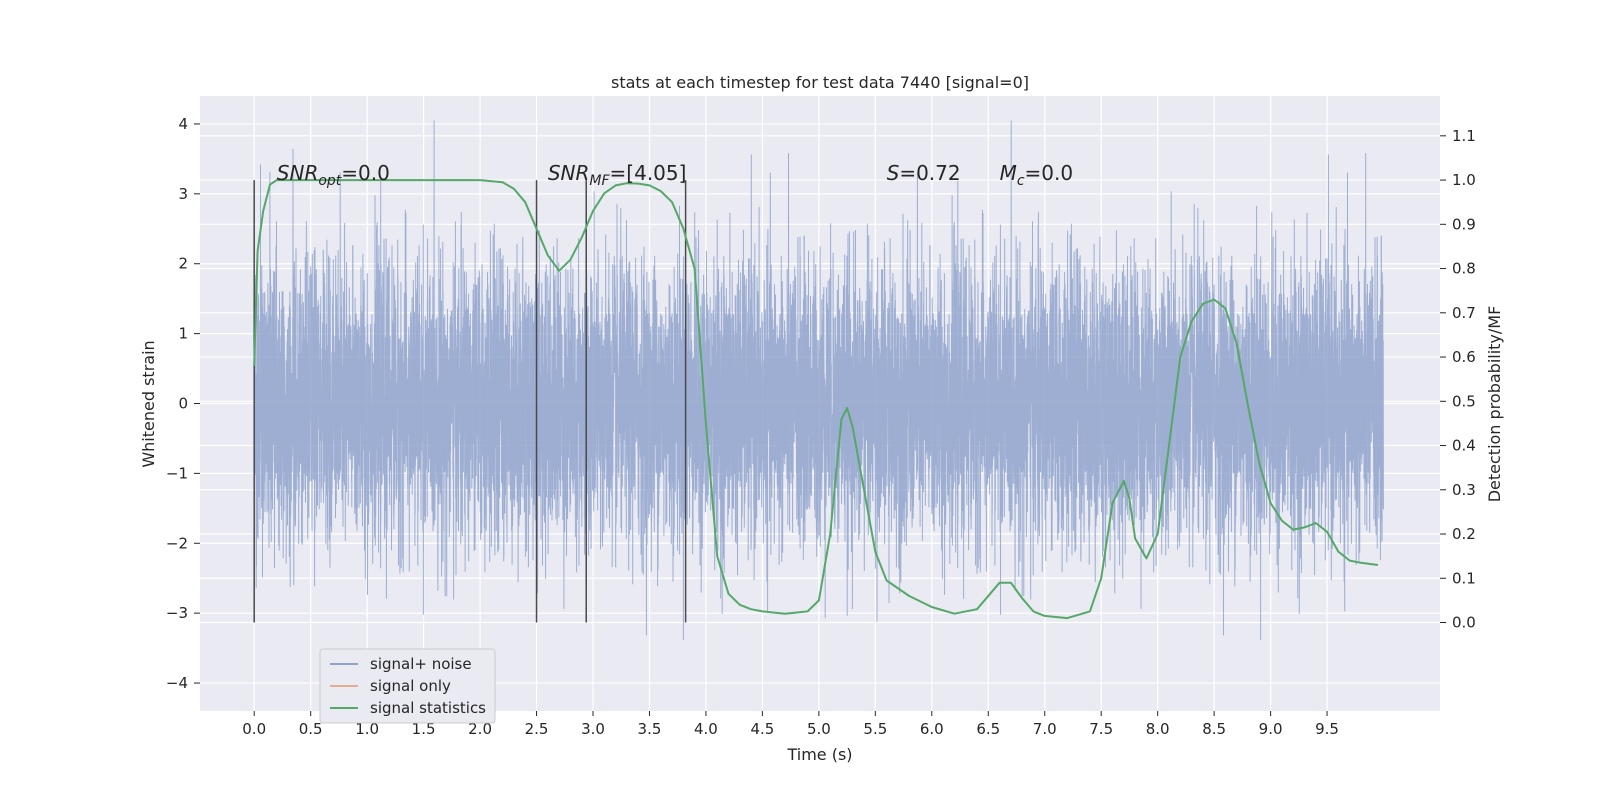 This screenshot has height=804, width=1600. What do you see at coordinates (480, 729) in the screenshot?
I see `x-tick-label-4: 2.0` at bounding box center [480, 729].